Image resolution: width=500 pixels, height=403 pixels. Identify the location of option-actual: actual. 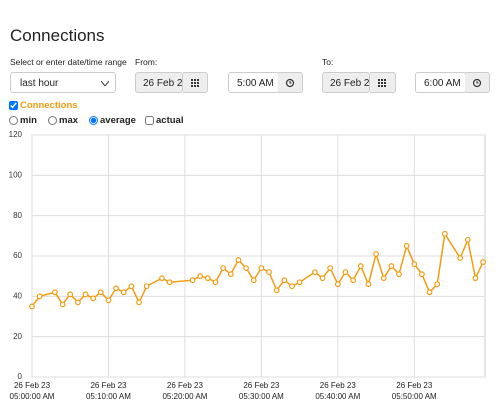
(164, 120).